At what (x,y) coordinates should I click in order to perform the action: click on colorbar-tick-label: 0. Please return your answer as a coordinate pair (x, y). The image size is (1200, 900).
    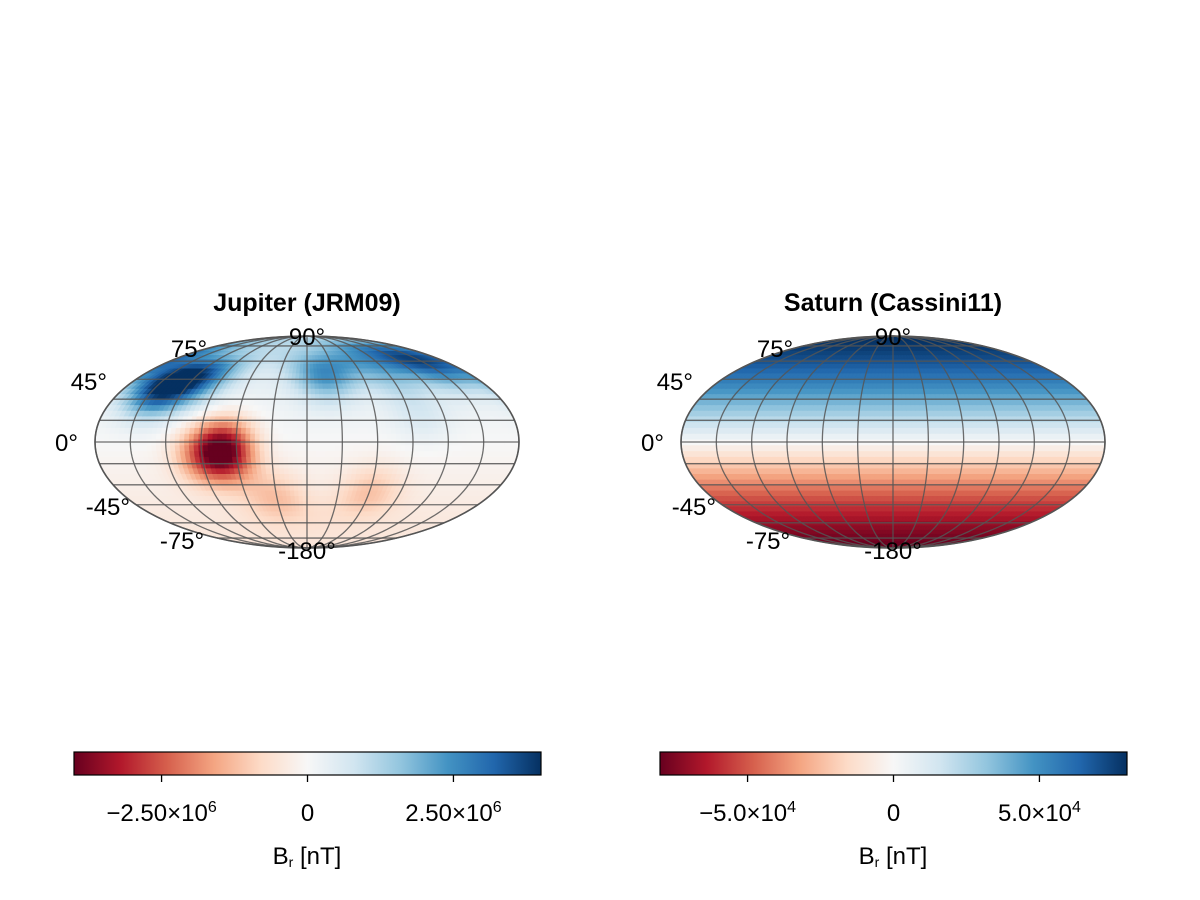
    Looking at the image, I should click on (307, 813).